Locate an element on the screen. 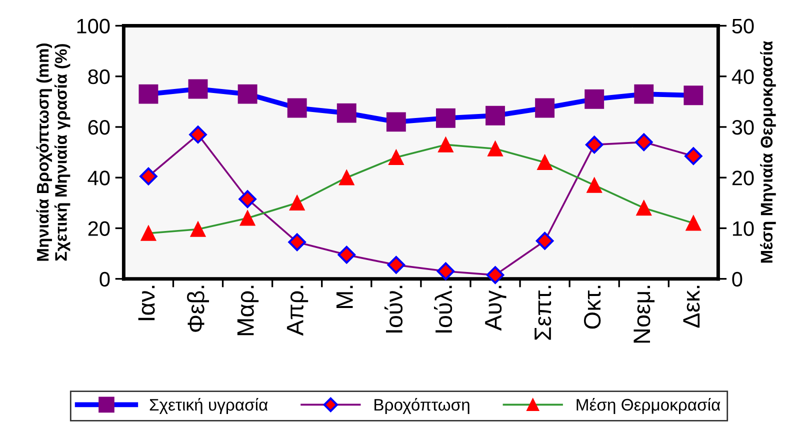  y2-tick-label: 10 is located at coordinates (743, 228).